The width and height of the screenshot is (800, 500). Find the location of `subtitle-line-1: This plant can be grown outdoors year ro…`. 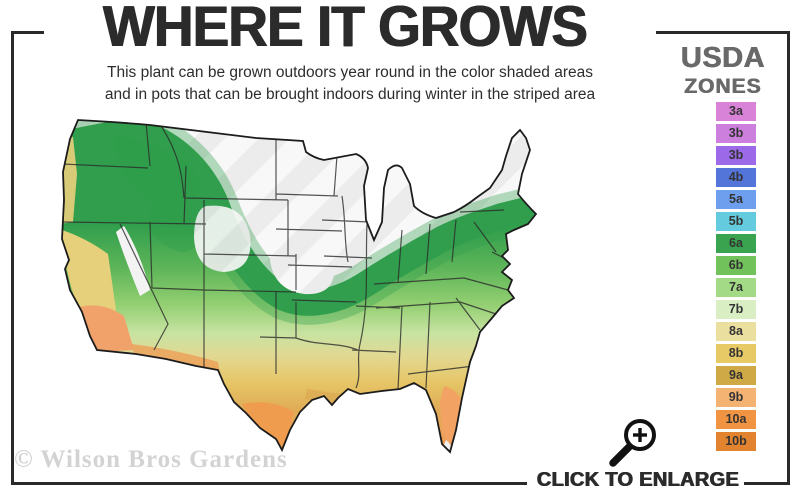

subtitle-line-1: This plant can be grown outdoors year ro… is located at coordinates (350, 72).